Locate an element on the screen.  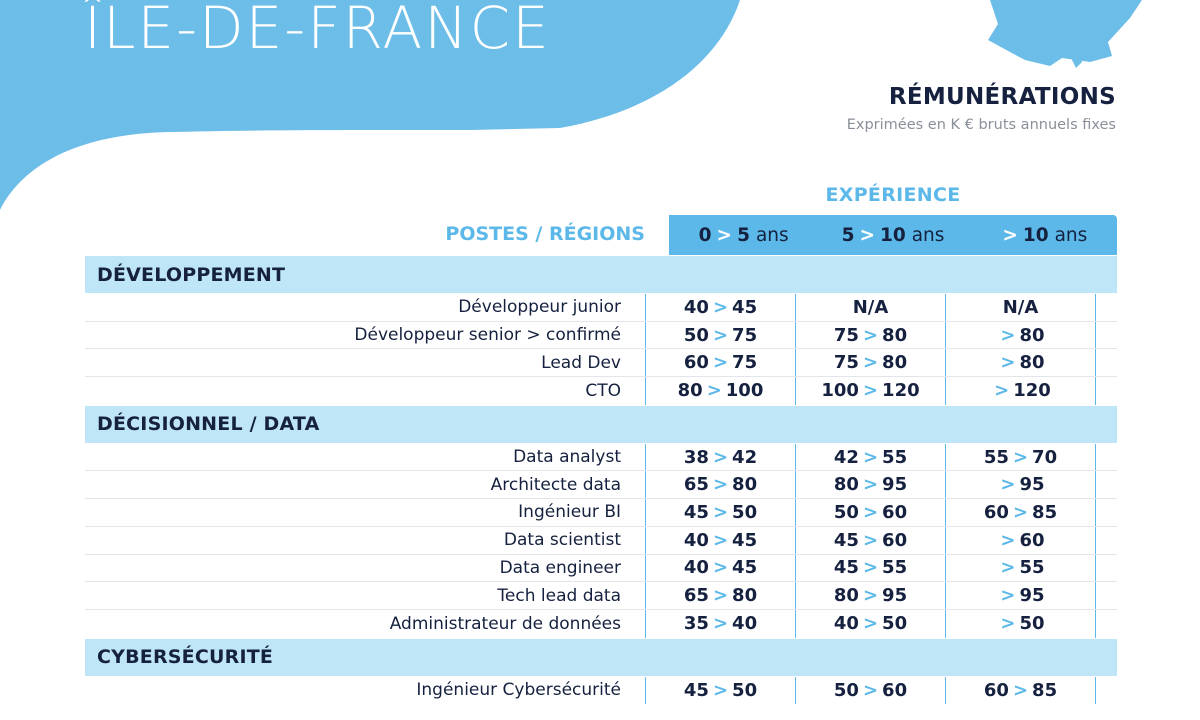
region-title: ÎLE-DE-FRANCE is located at coordinates (317, 31).